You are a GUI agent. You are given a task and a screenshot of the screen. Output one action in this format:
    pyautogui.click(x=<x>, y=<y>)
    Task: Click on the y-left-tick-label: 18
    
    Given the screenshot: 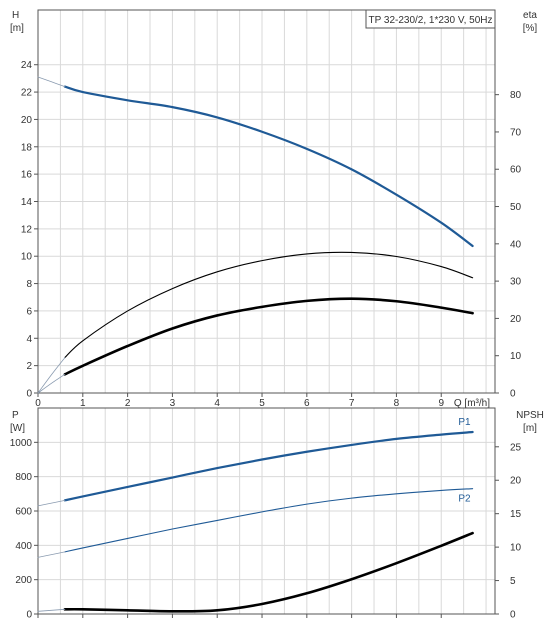 What is the action you would take?
    pyautogui.click(x=27, y=147)
    